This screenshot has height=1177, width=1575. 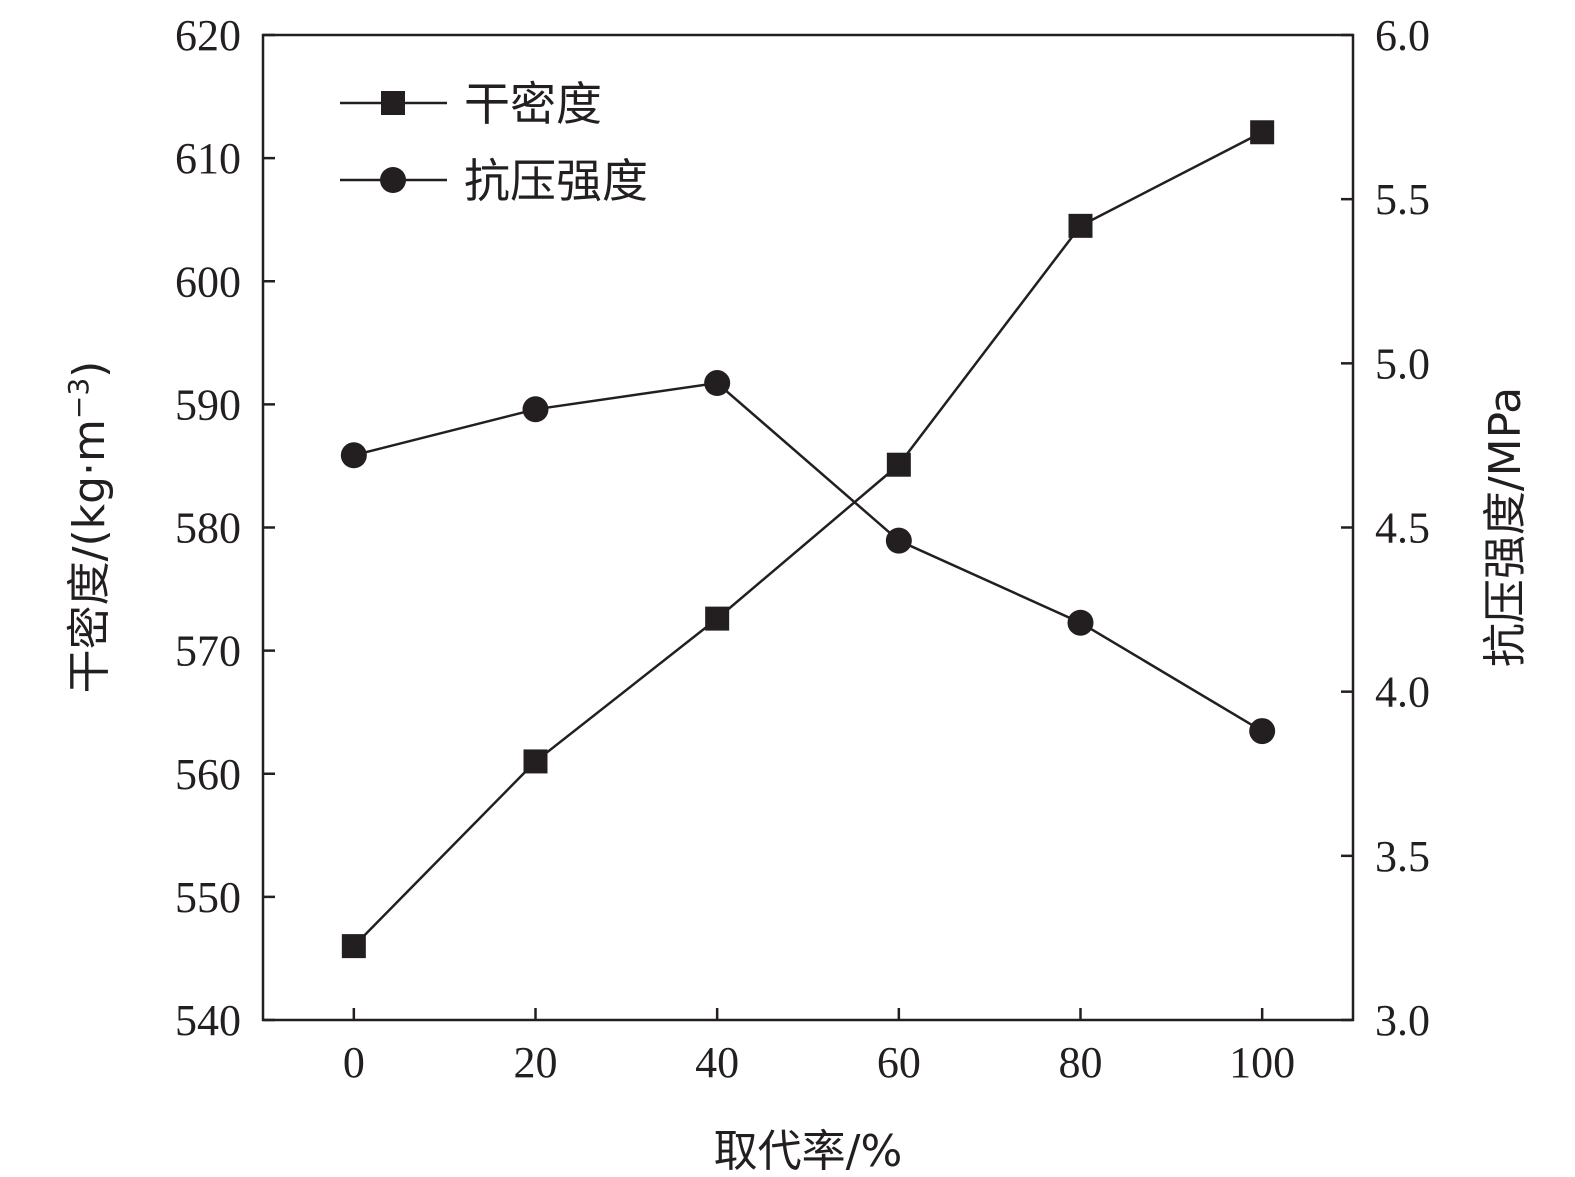 I want to click on right-y-tick-label: 4.5, so click(x=1402, y=528).